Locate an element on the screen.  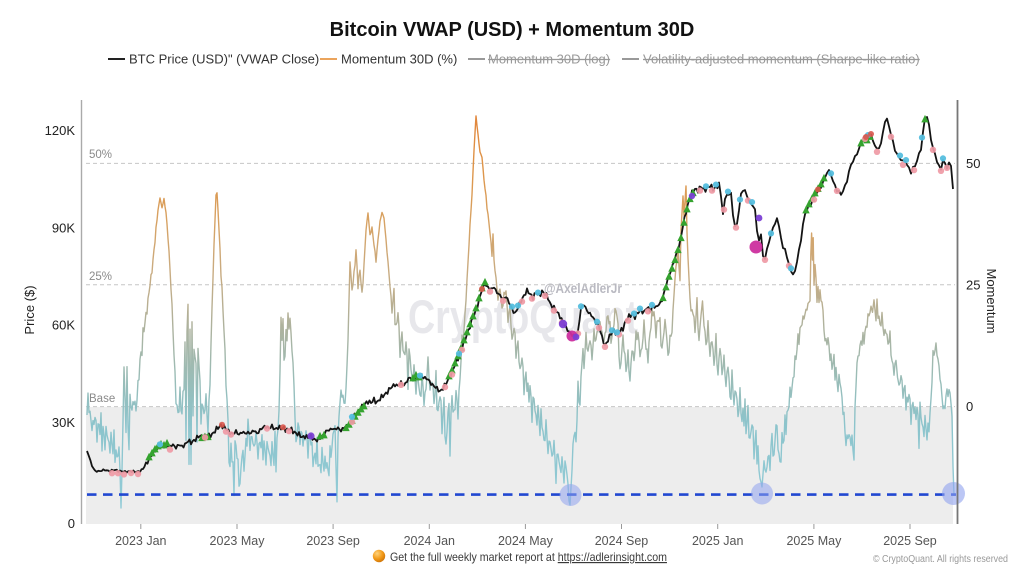
svg-text: 2023 Jan is located at coordinates (140, 541).